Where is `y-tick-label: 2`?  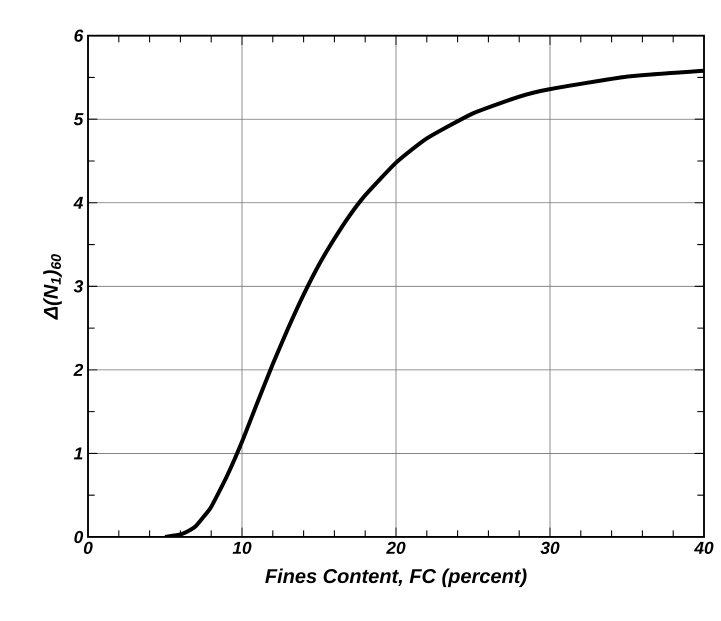
y-tick-label: 2 is located at coordinates (78, 370).